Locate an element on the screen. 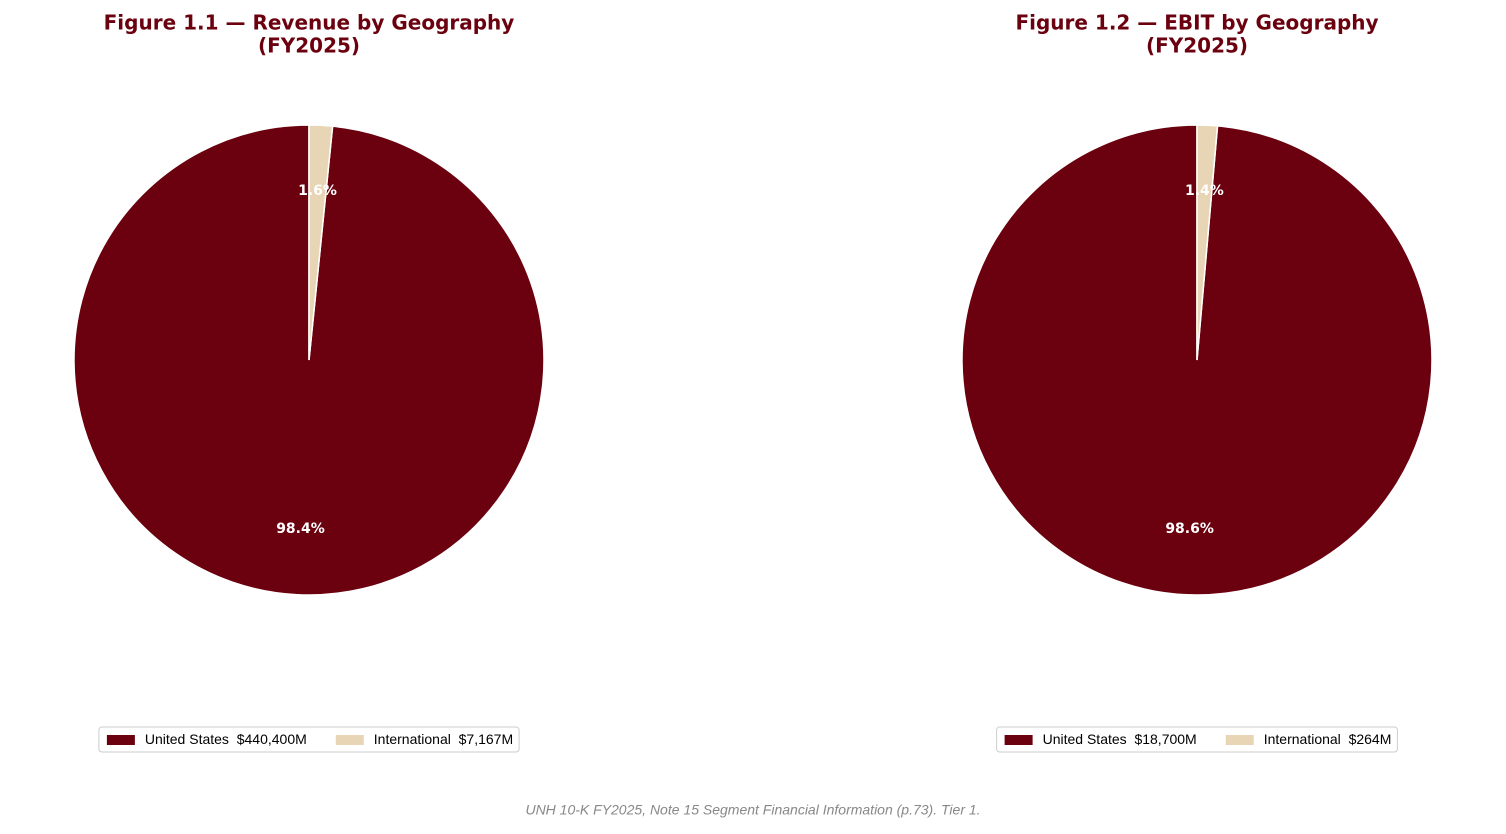 Image resolution: width=1506 pixels, height=834 pixels. legend-label: International $7,167M is located at coordinates (443, 739).